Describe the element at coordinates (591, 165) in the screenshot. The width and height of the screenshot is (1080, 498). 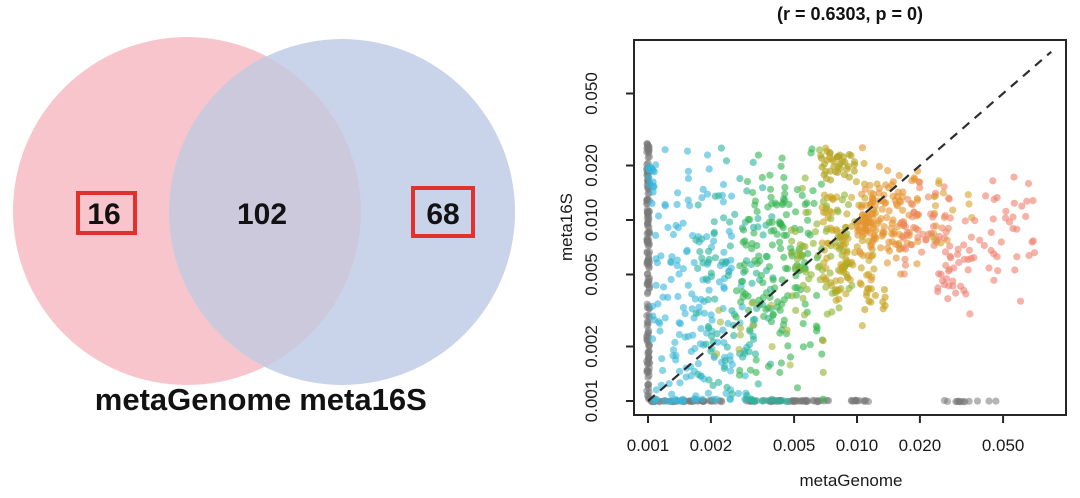
I see `y-axis-tick-label: 0.020` at that location.